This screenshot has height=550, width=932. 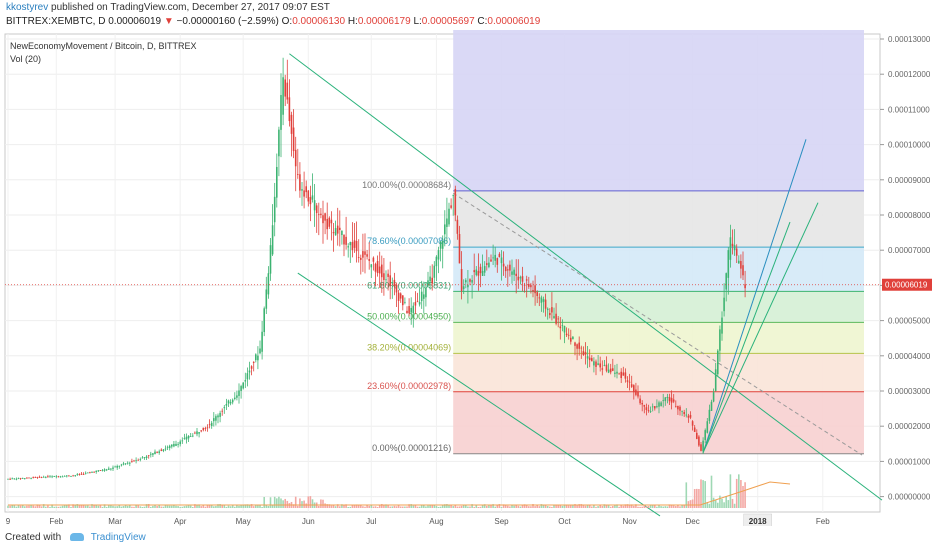 What do you see at coordinates (907, 284) in the screenshot?
I see `last-price-tag` at bounding box center [907, 284].